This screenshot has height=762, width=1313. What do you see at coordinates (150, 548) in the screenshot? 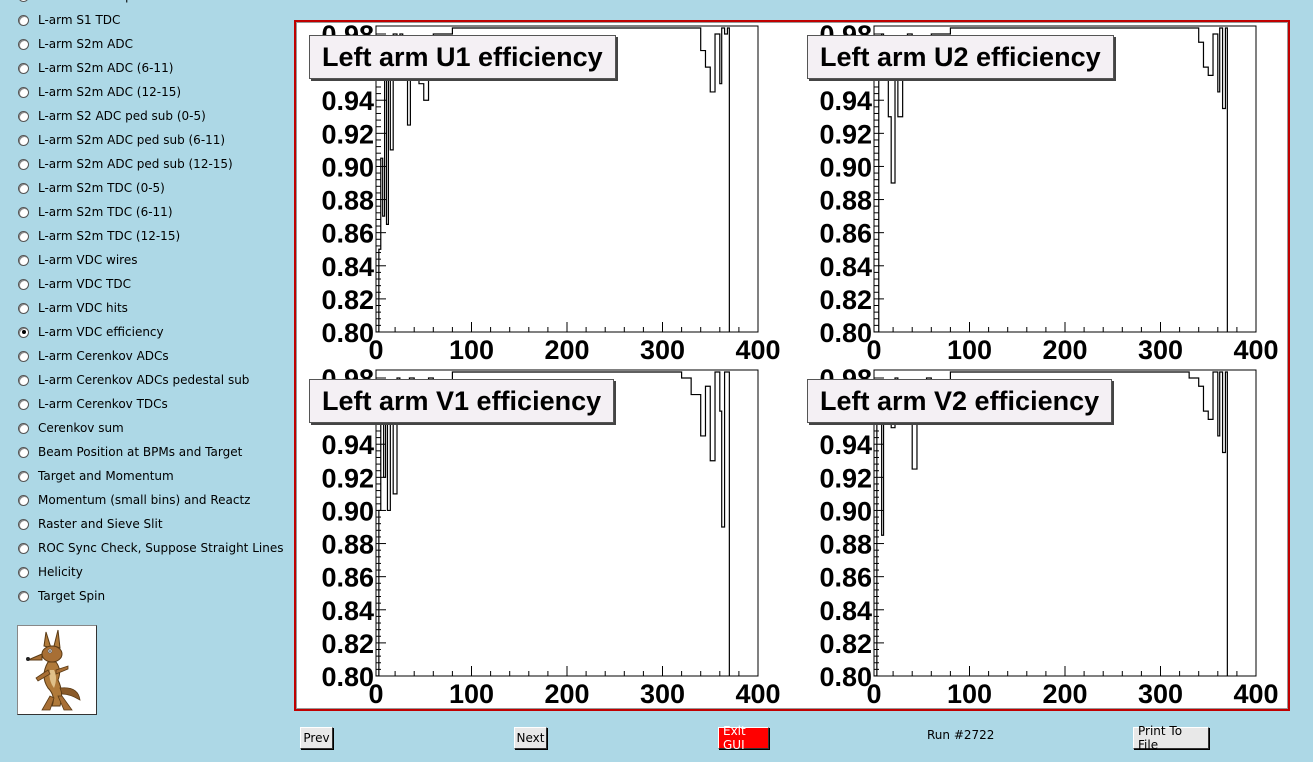
I see `sidebar-radio-item: ROC Sync Check, Suppose Straight Lines` at bounding box center [150, 548].